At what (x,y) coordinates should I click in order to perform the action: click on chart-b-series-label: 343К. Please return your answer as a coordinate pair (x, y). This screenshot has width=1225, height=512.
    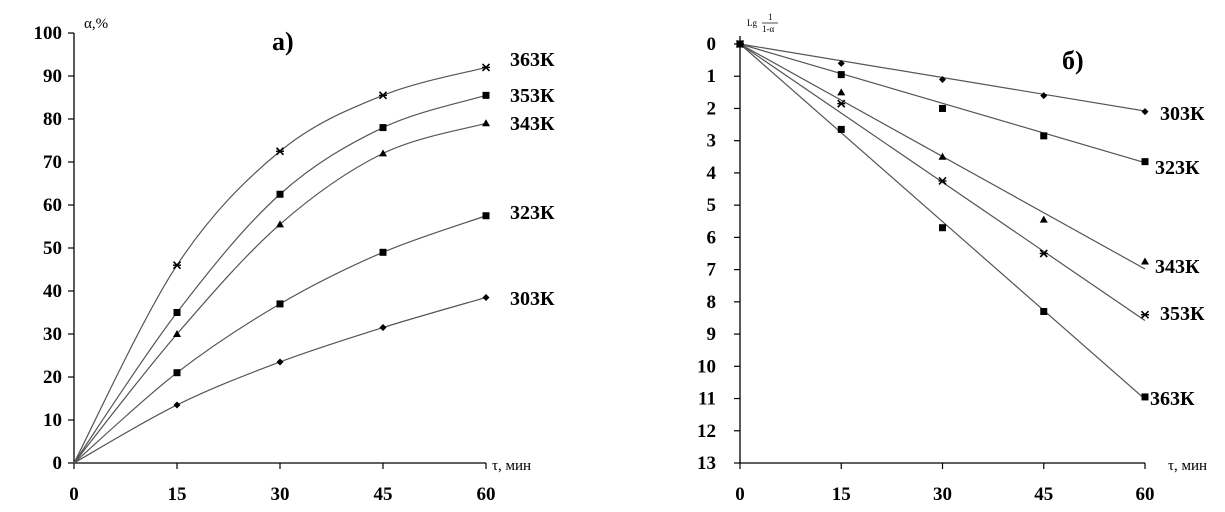
    Looking at the image, I should click on (1177, 267).